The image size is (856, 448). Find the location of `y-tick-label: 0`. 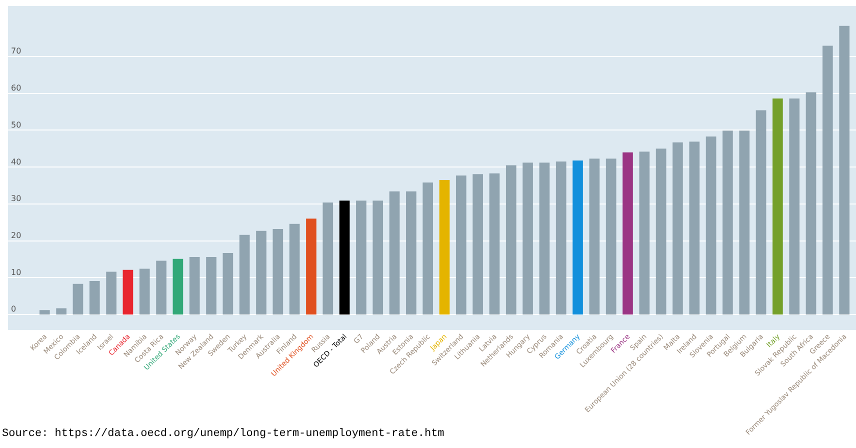

y-tick-label: 0 is located at coordinates (13, 309).